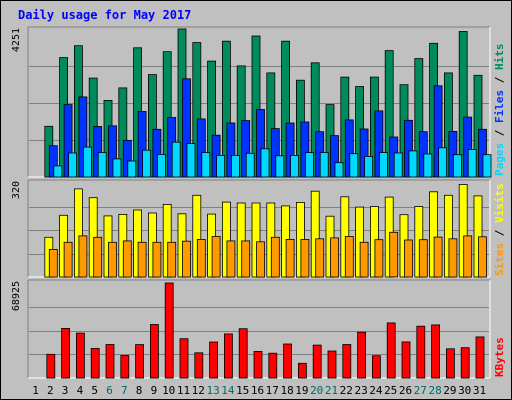 This screenshot has height=400, width=512. What do you see at coordinates (212, 390) in the screenshot?
I see `x-tick-label-13: 13` at bounding box center [212, 390].